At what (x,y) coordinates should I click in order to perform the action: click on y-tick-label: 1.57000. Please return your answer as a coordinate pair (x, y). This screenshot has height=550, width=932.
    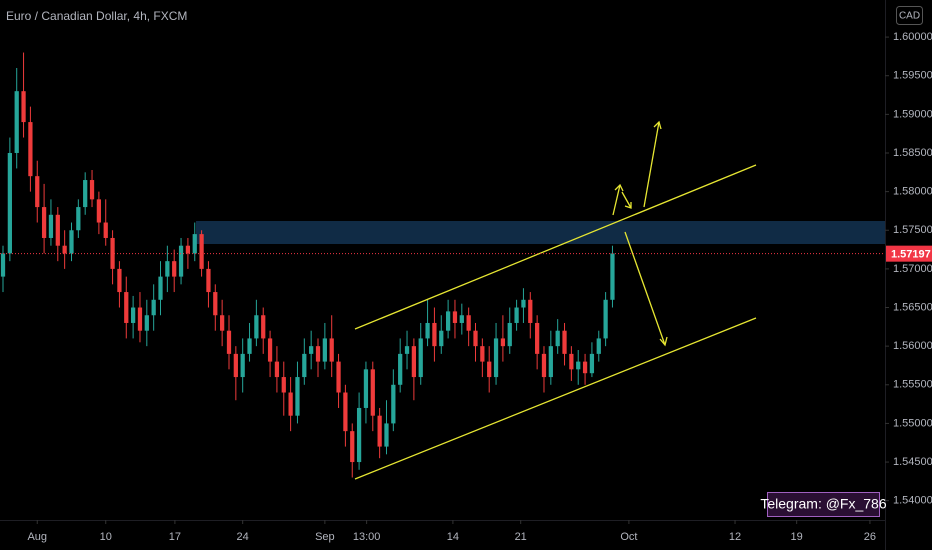
    Looking at the image, I should click on (912, 269).